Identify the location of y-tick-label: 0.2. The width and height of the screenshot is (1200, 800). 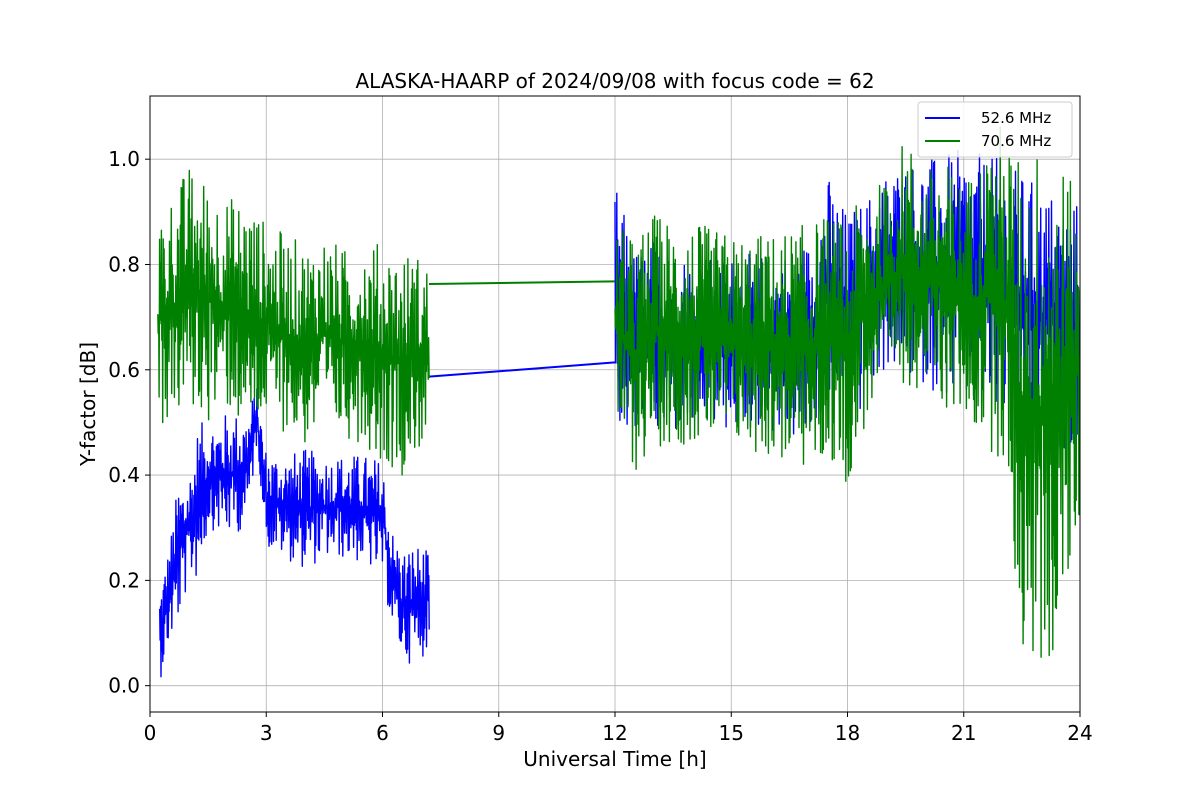
(124, 580).